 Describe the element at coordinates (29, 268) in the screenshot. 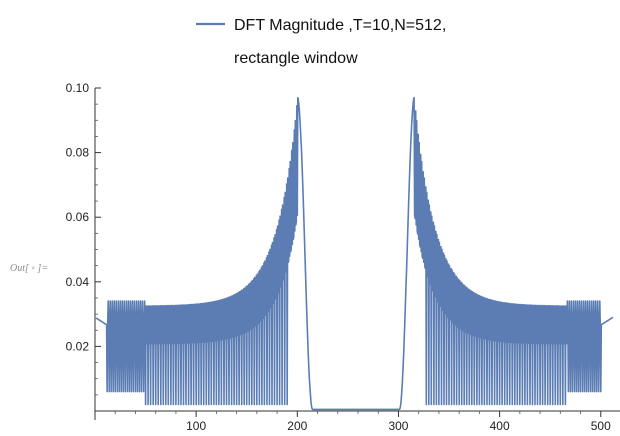

I see `output-cell-label: Out[ ◦ ]=` at that location.